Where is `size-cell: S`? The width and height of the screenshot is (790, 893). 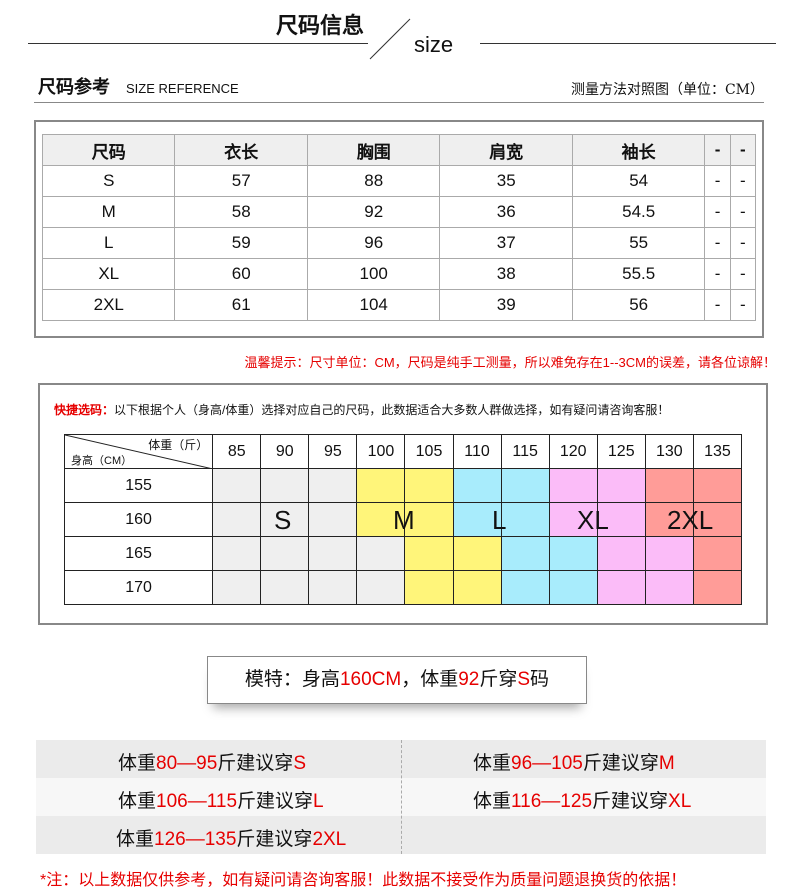
size-cell: S is located at coordinates (108, 181).